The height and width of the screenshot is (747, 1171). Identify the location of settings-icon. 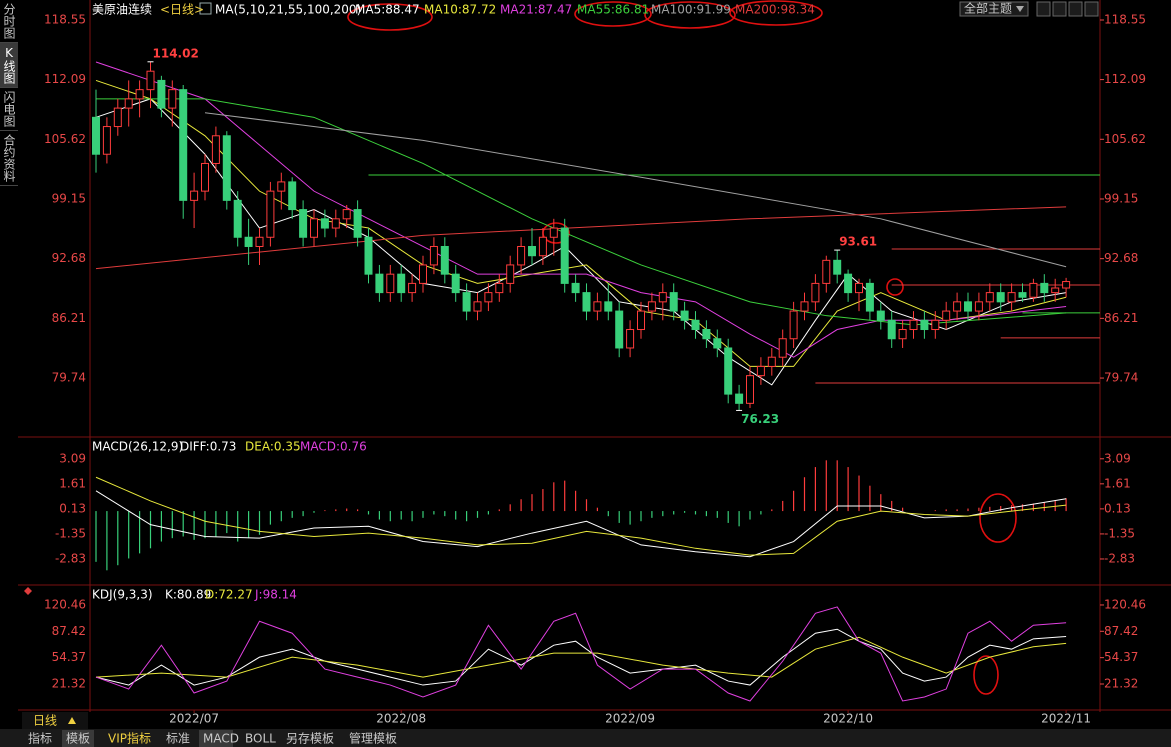
(205, 8).